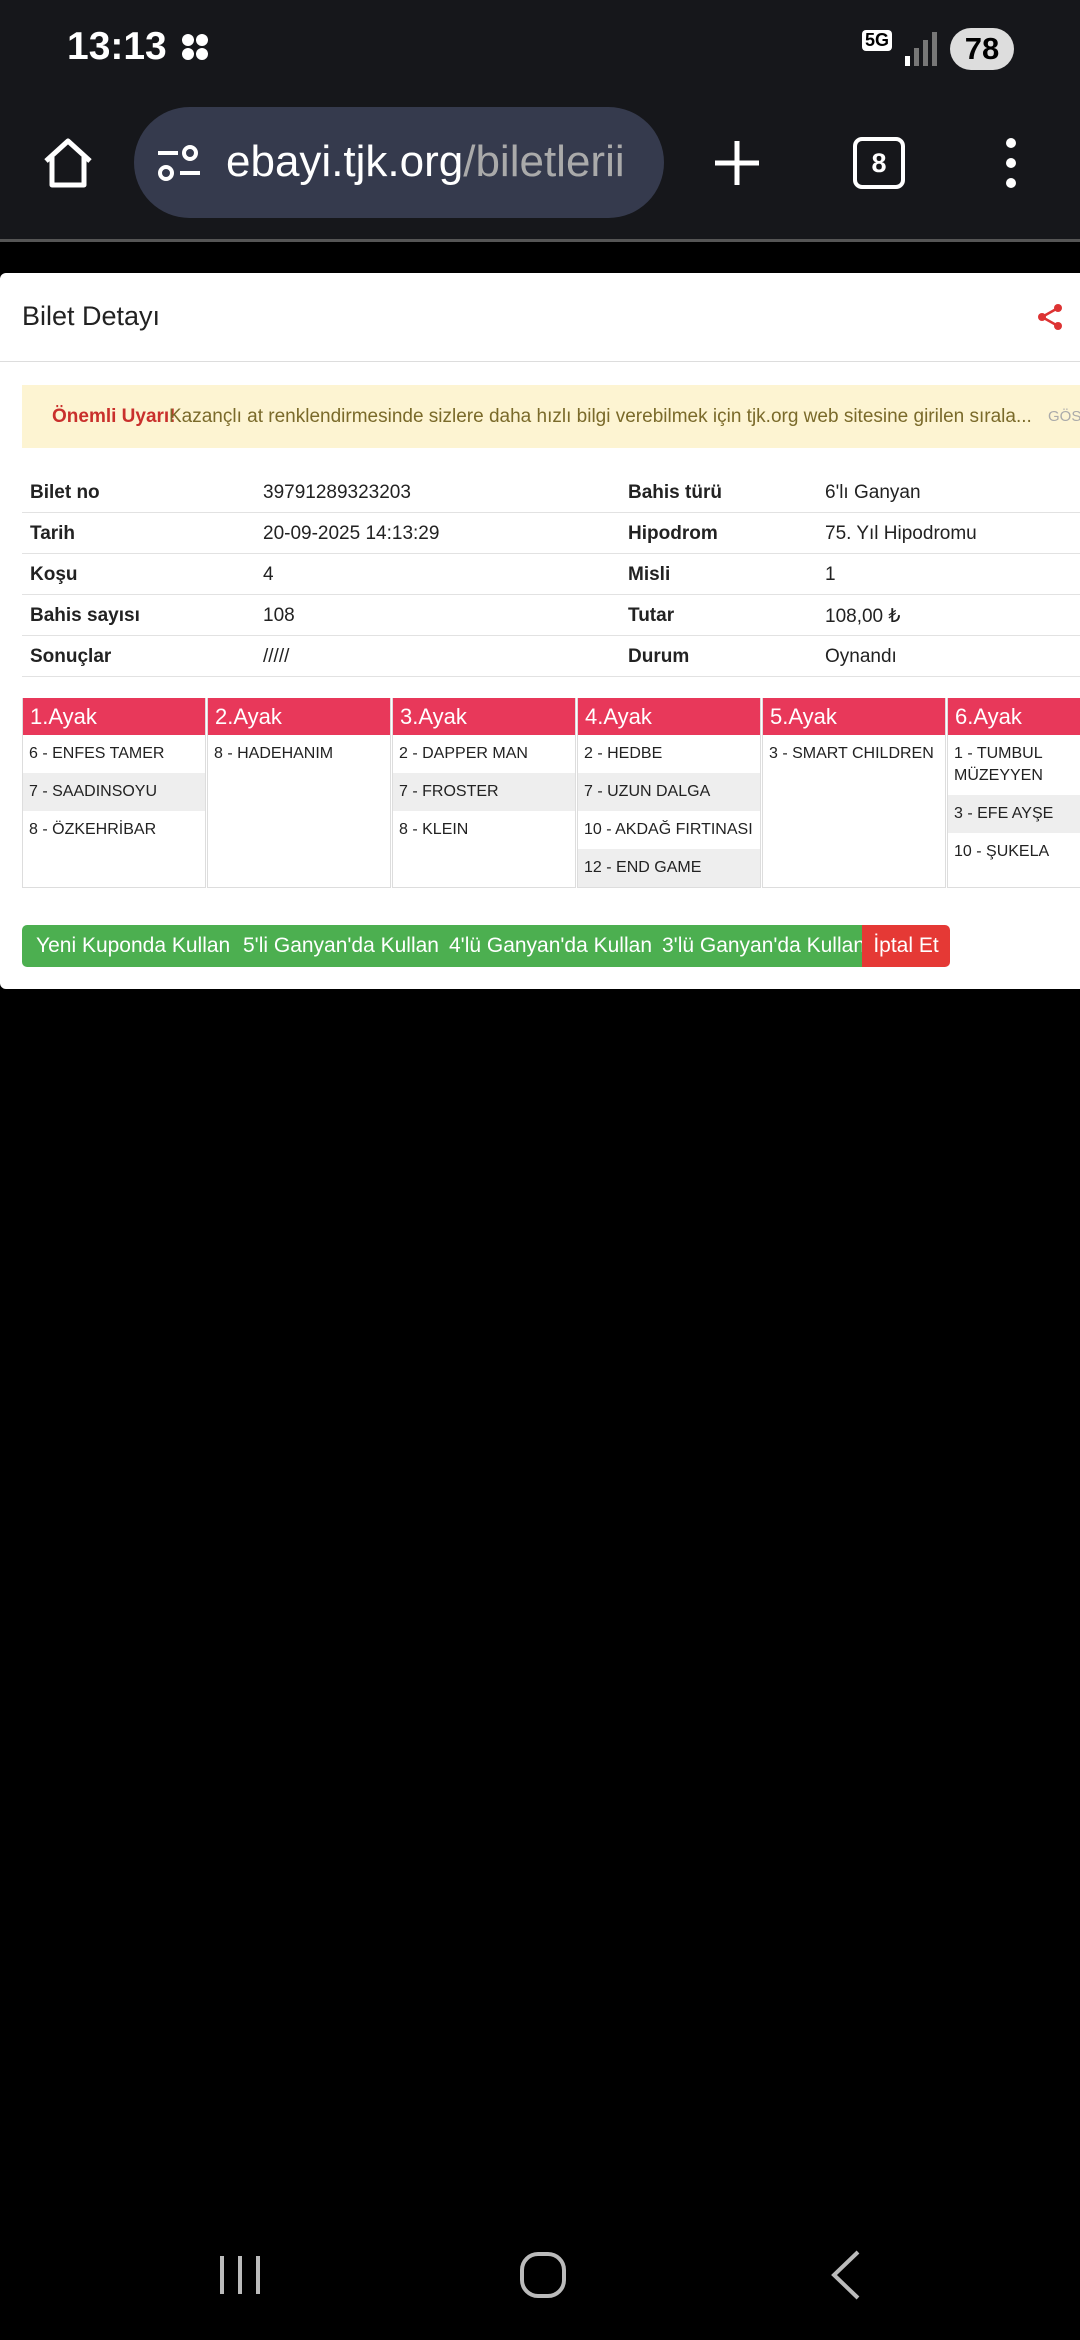 The width and height of the screenshot is (1080, 2340). I want to click on detail-value: 75. Yıl Hipodromu, so click(901, 533).